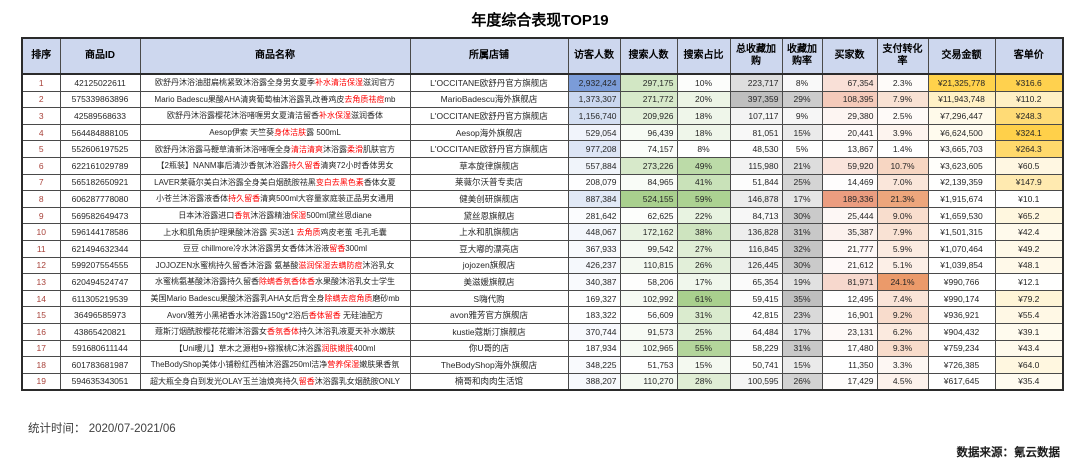  Describe the element at coordinates (283, 332) in the screenshot. I see `highlighted-keyword: 香氛香体` at that location.